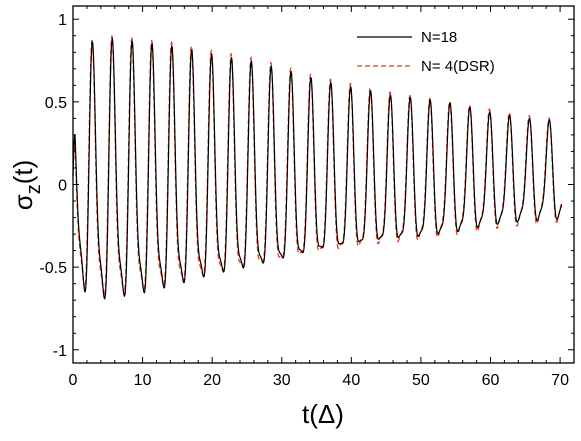 Image resolution: width=581 pixels, height=441 pixels. Describe the element at coordinates (560, 380) in the screenshot. I see `x-tick-label: 70` at that location.